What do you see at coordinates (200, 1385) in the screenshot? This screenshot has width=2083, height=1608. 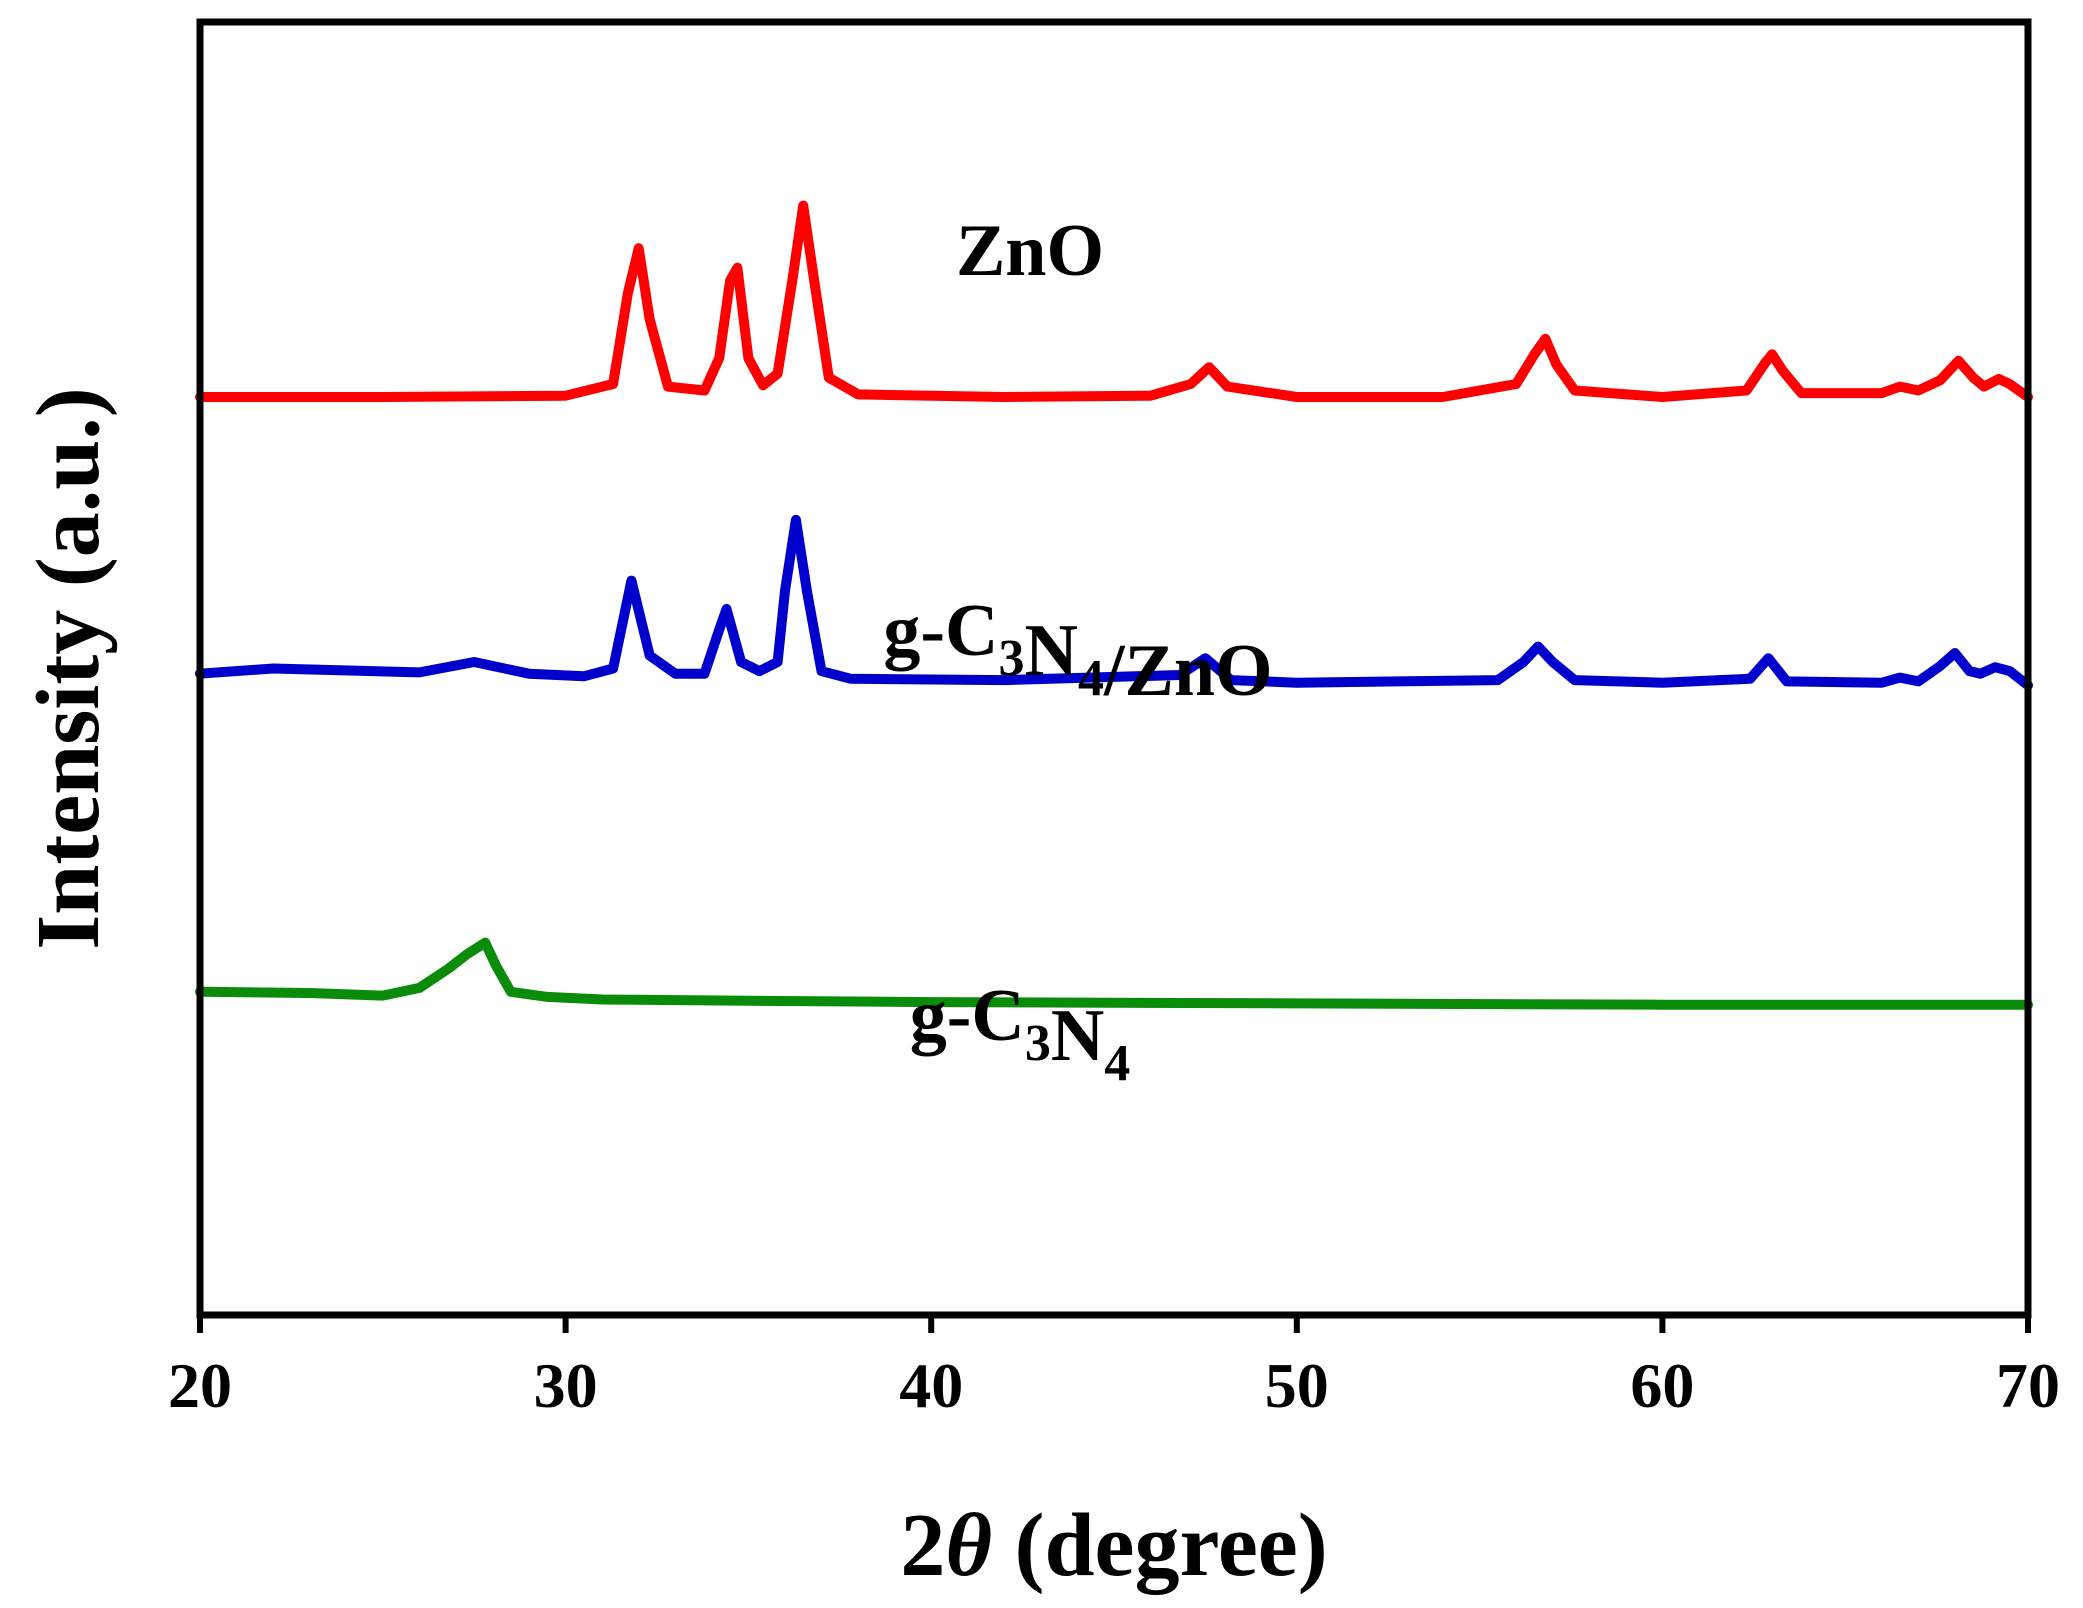 I see `x-tick-label-20: 20` at bounding box center [200, 1385].